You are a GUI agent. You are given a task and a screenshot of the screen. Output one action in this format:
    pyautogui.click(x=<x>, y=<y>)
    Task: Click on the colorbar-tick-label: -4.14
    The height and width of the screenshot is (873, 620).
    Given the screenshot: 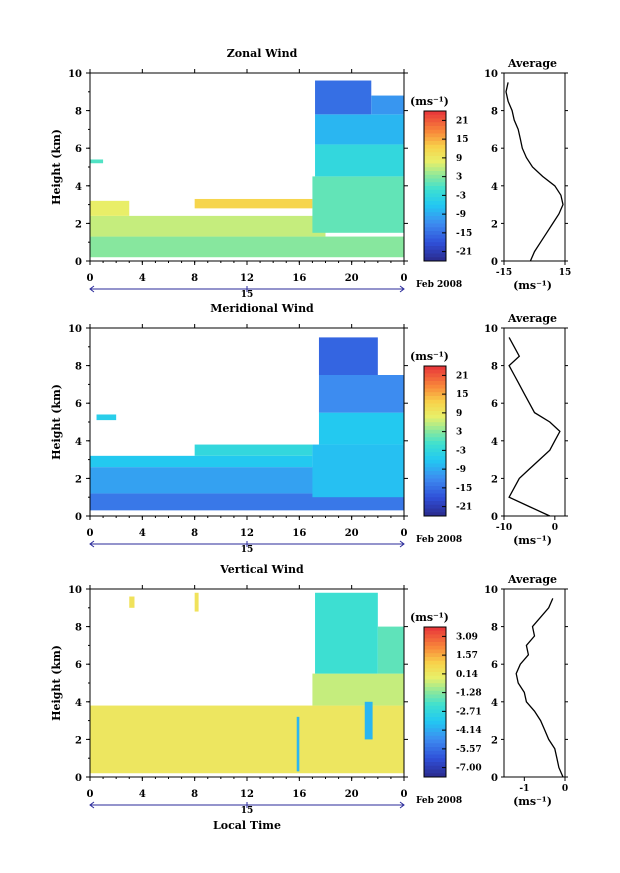 What is the action you would take?
    pyautogui.click(x=469, y=731)
    